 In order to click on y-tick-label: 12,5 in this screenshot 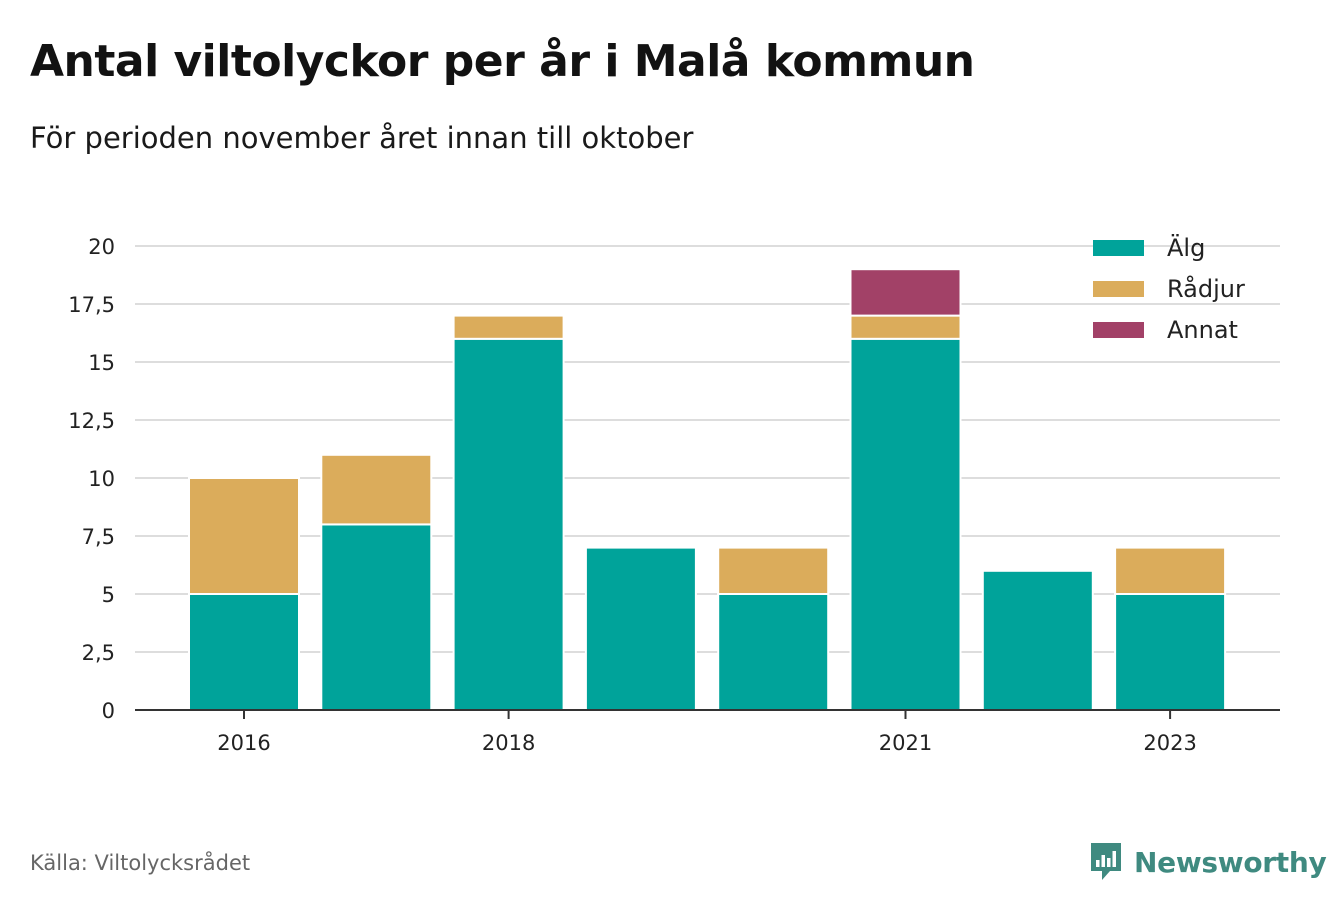, I will do `click(91, 421)`.